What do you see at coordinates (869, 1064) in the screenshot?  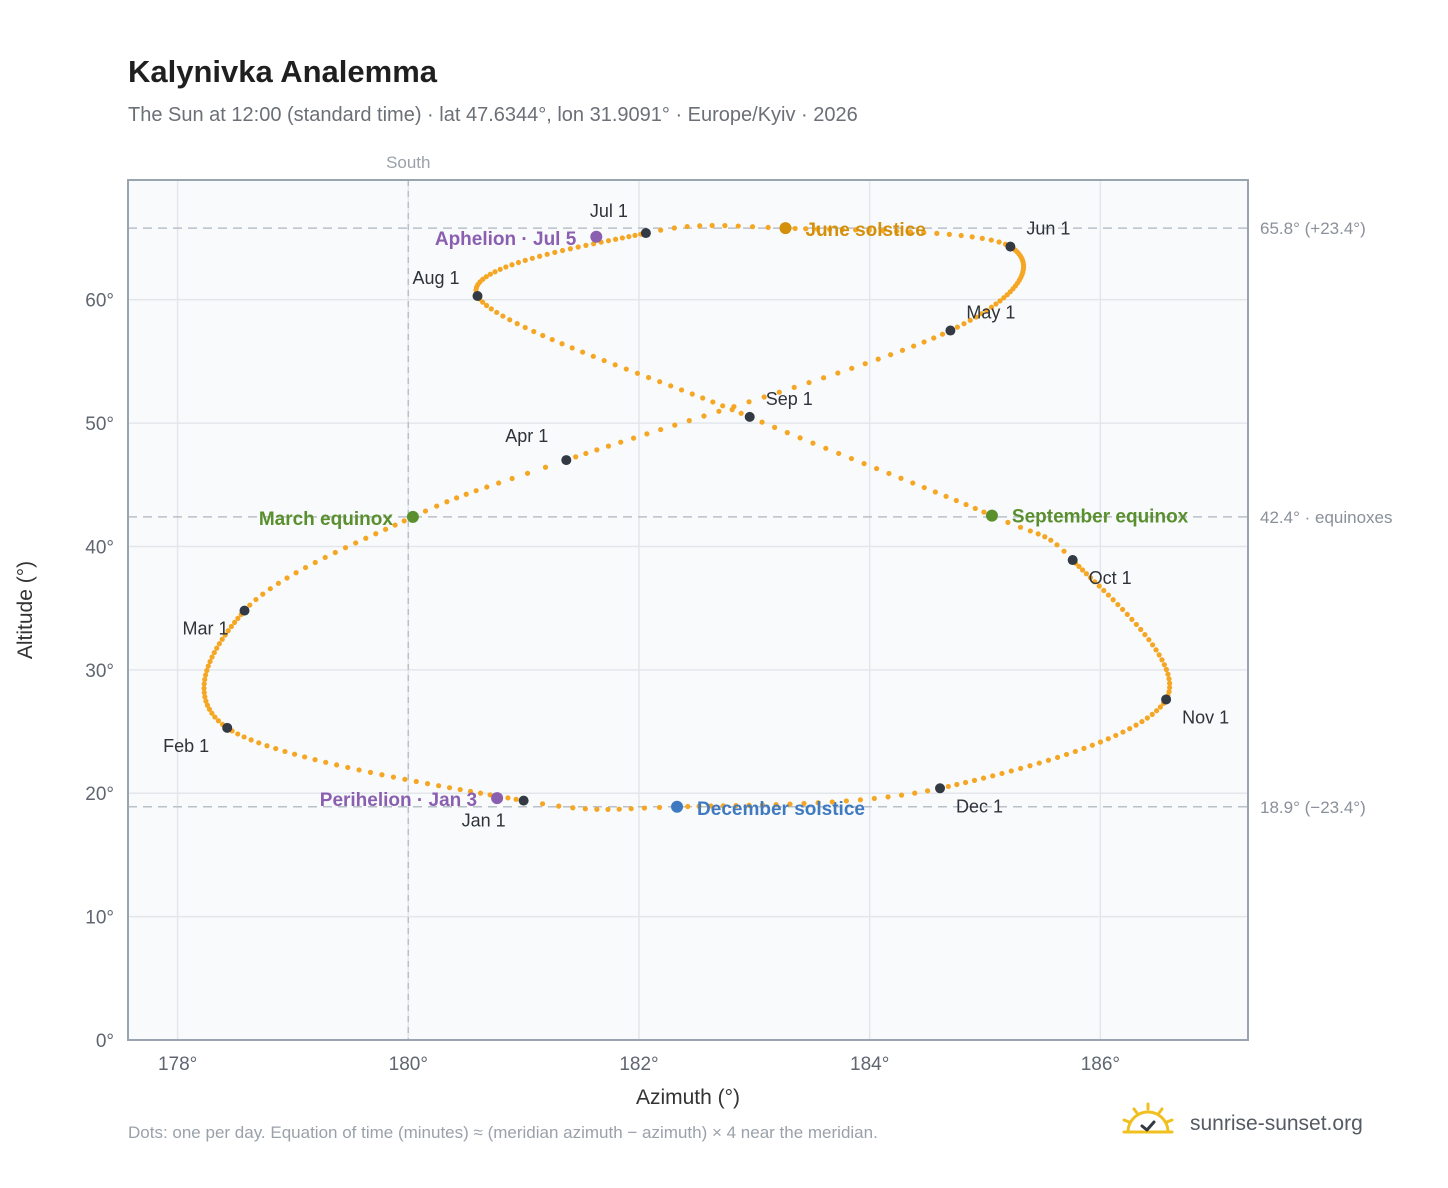 I see `x-tick-label: 184°` at bounding box center [869, 1064].